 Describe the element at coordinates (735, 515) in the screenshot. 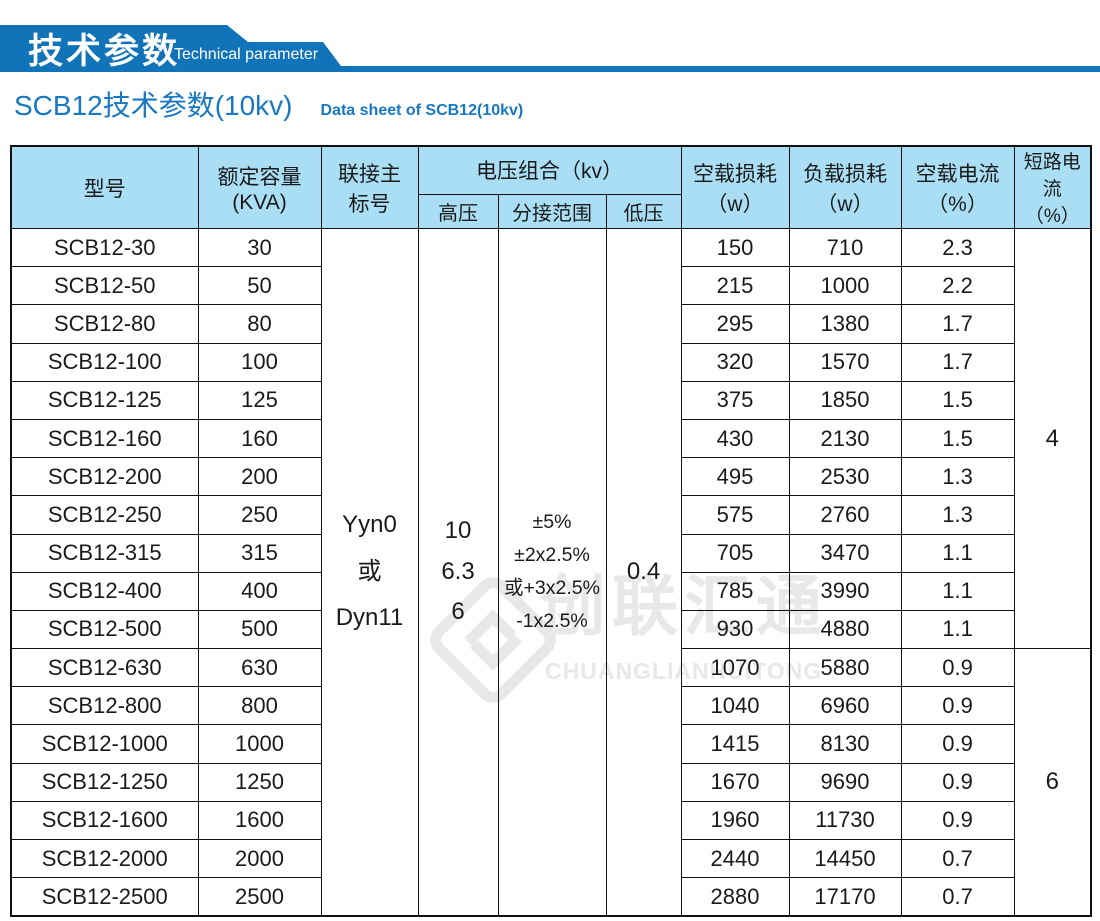

I see `cell-no-load-loss: 575` at that location.